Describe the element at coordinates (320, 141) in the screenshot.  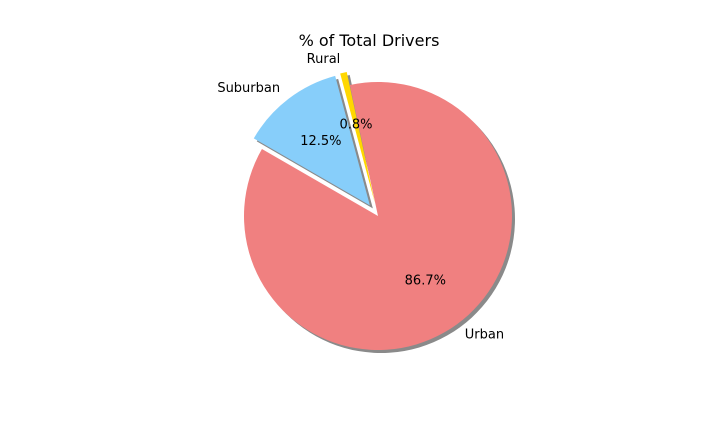
I see `percent-label-suburban: 12.5%` at that location.